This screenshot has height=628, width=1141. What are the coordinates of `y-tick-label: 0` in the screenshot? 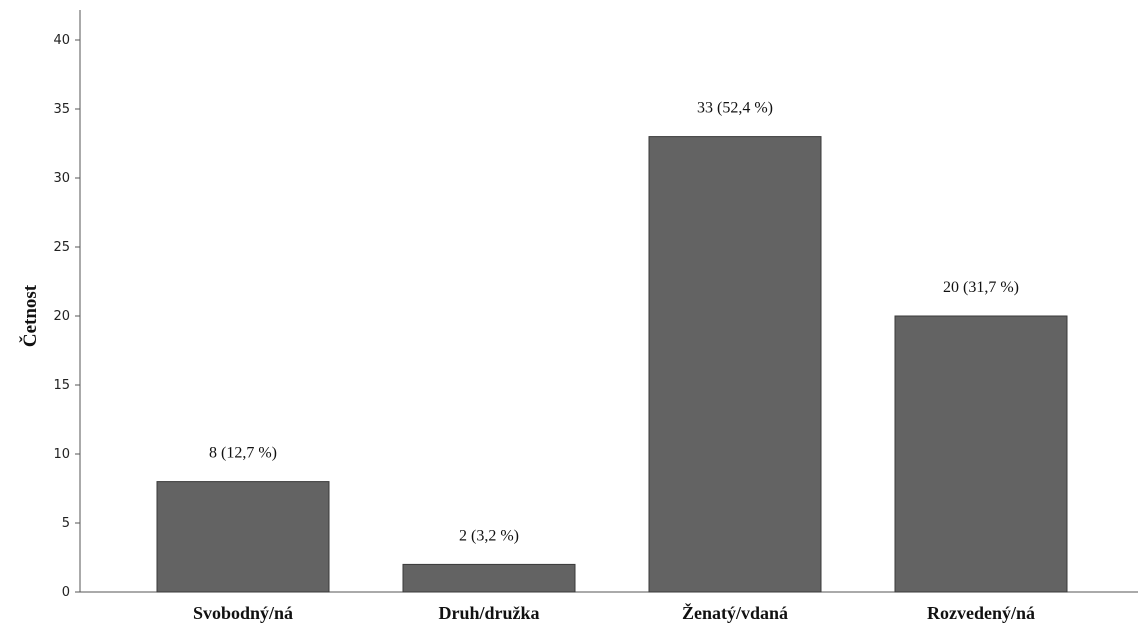 It's located at (66, 592).